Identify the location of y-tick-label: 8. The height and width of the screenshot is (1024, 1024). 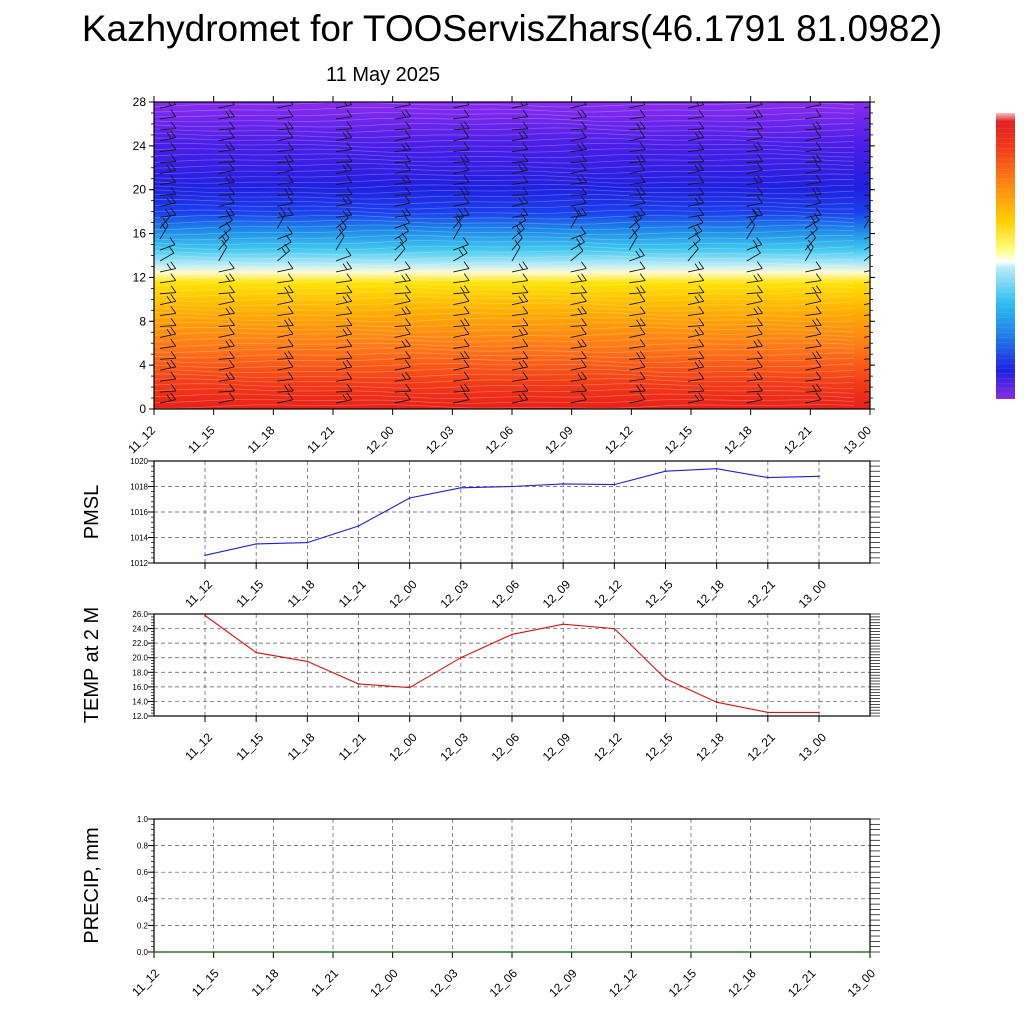
(142, 321).